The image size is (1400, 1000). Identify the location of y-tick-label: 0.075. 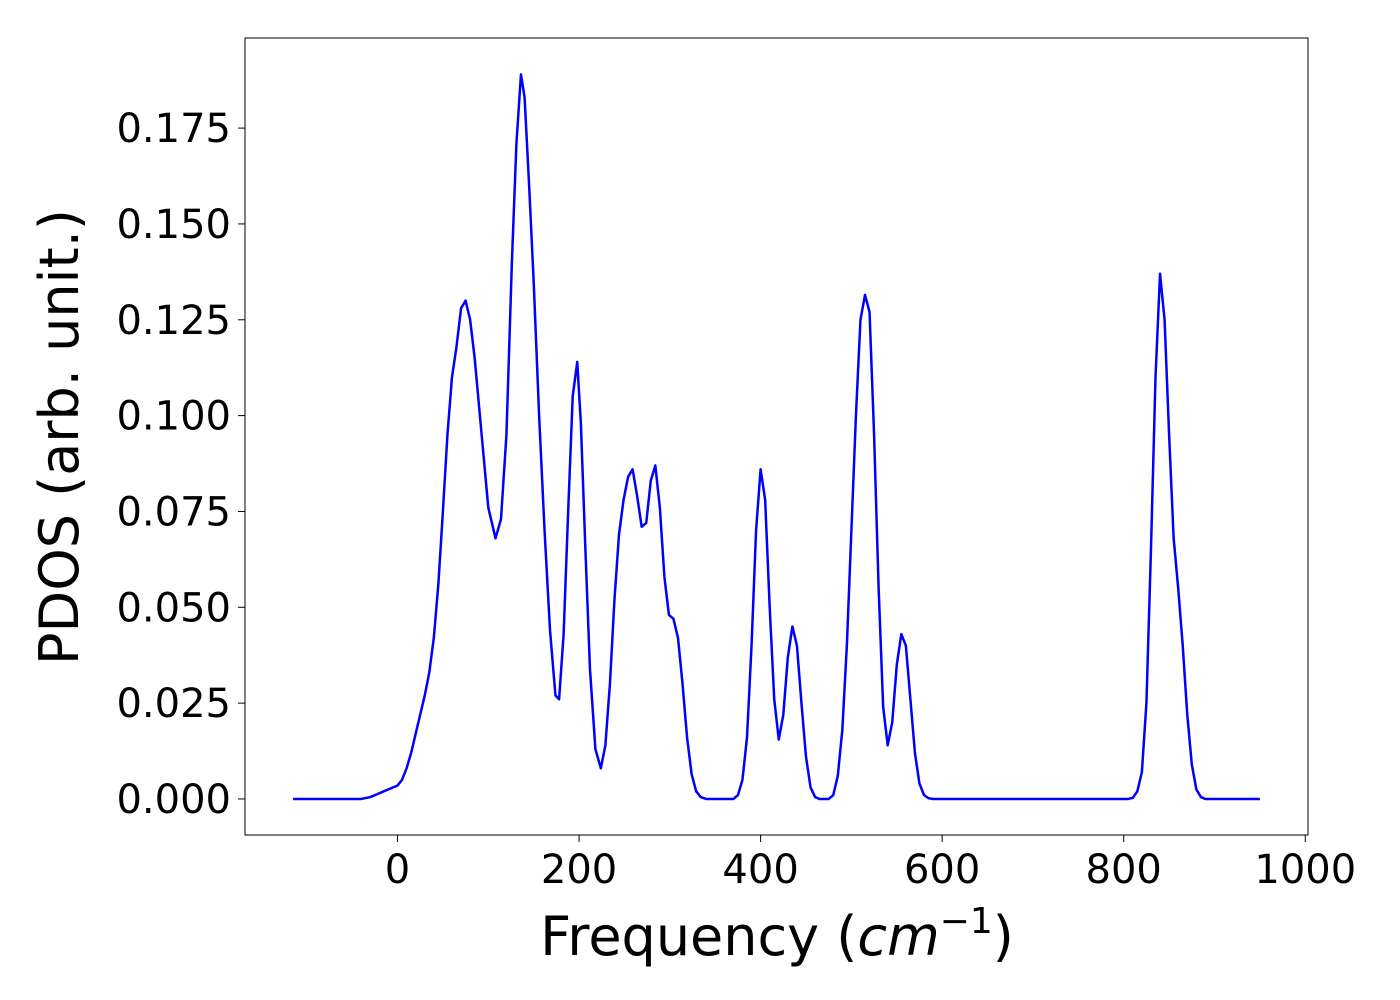
(173, 512).